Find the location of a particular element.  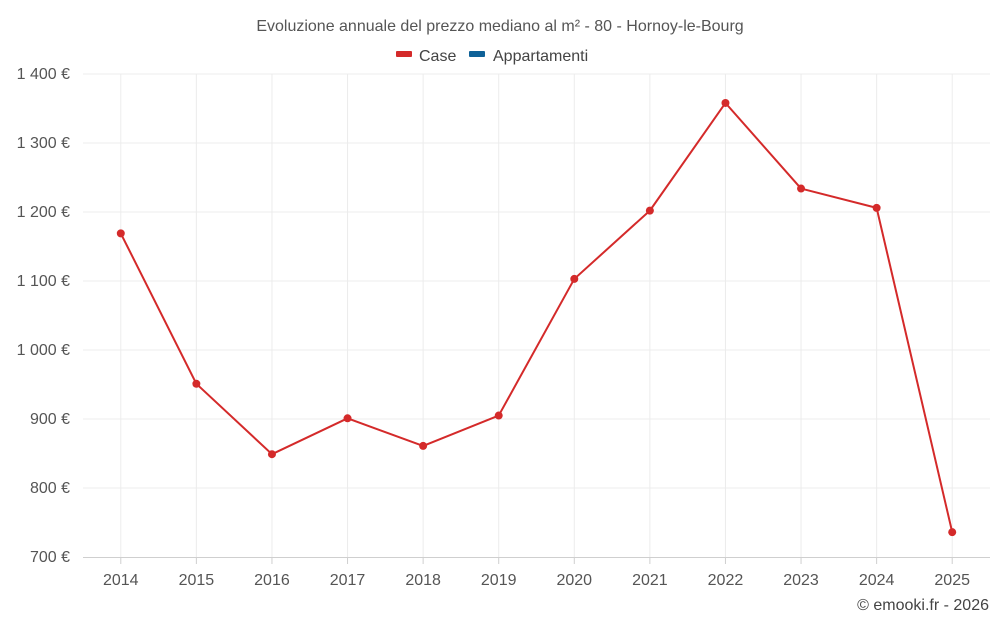

x-tick-label: 2021 is located at coordinates (650, 580).